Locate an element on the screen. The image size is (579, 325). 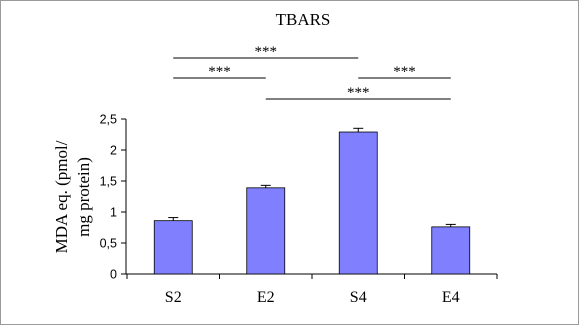
x-tick-label-e2: E2 is located at coordinates (266, 297).